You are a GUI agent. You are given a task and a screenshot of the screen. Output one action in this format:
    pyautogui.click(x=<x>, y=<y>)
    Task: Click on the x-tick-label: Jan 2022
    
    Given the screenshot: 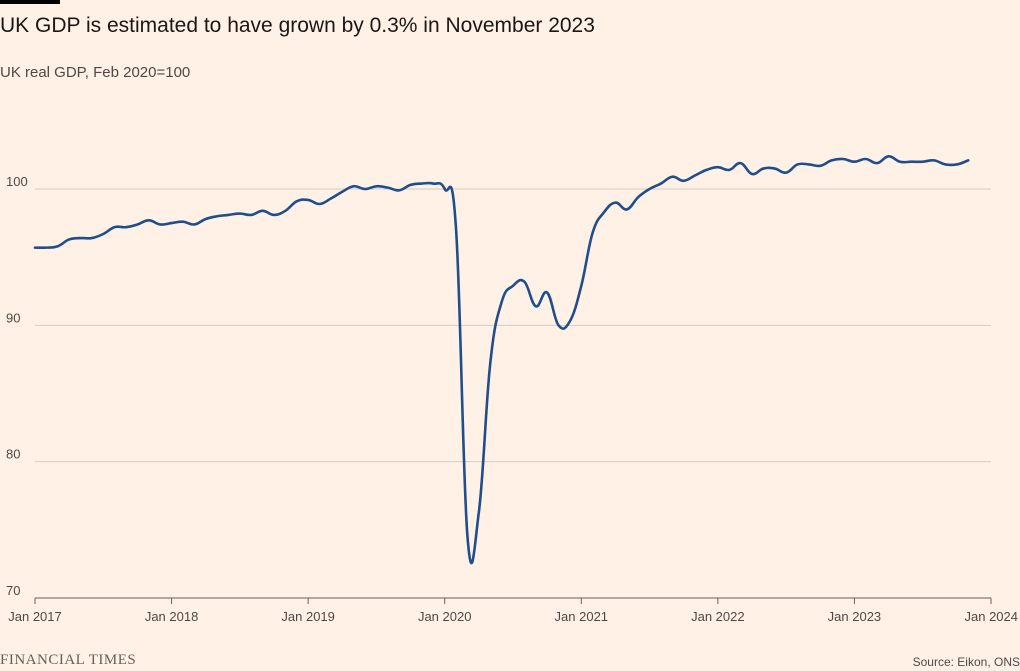 What is the action you would take?
    pyautogui.click(x=718, y=616)
    